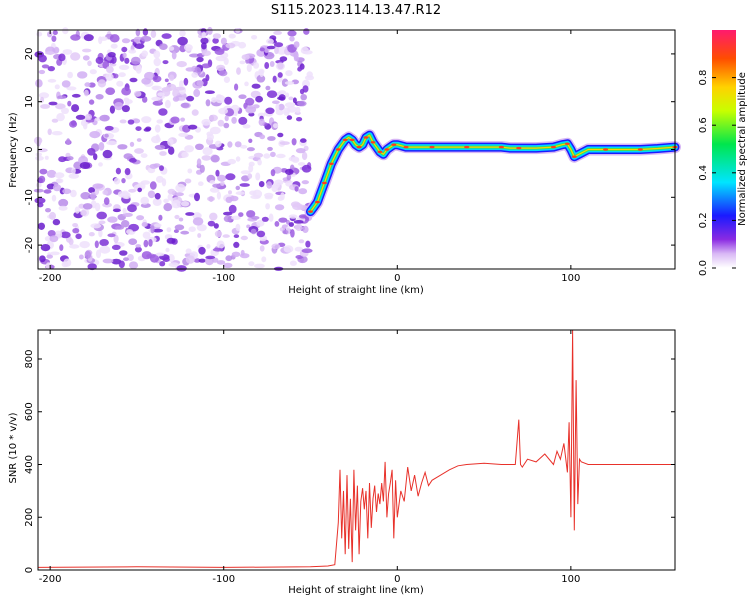 The width and height of the screenshot is (750, 600). I want to click on x-tick-label: -100, so click(223, 579).